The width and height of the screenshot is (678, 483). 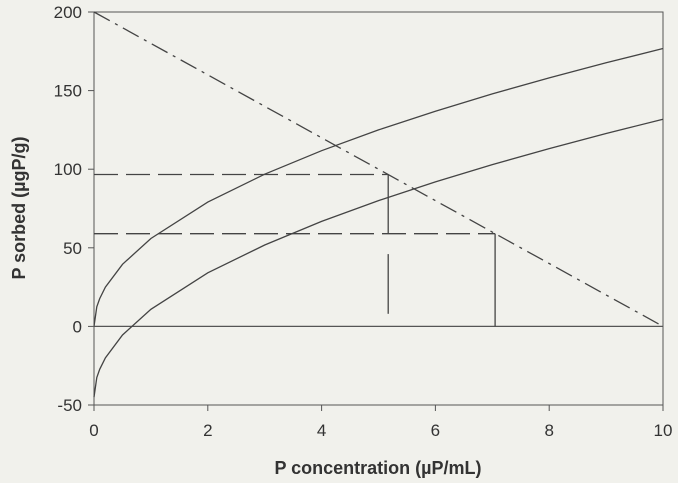 What do you see at coordinates (68, 91) in the screenshot?
I see `y-tick-label: 150` at bounding box center [68, 91].